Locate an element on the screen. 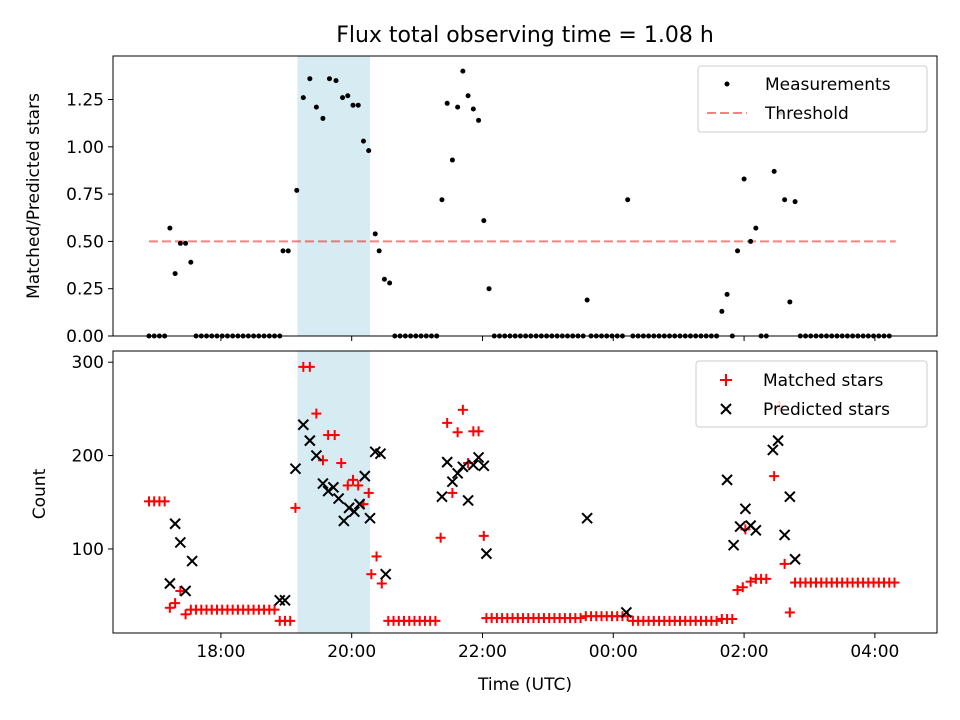  legend-predicted-label: Predicted stars is located at coordinates (826, 410).